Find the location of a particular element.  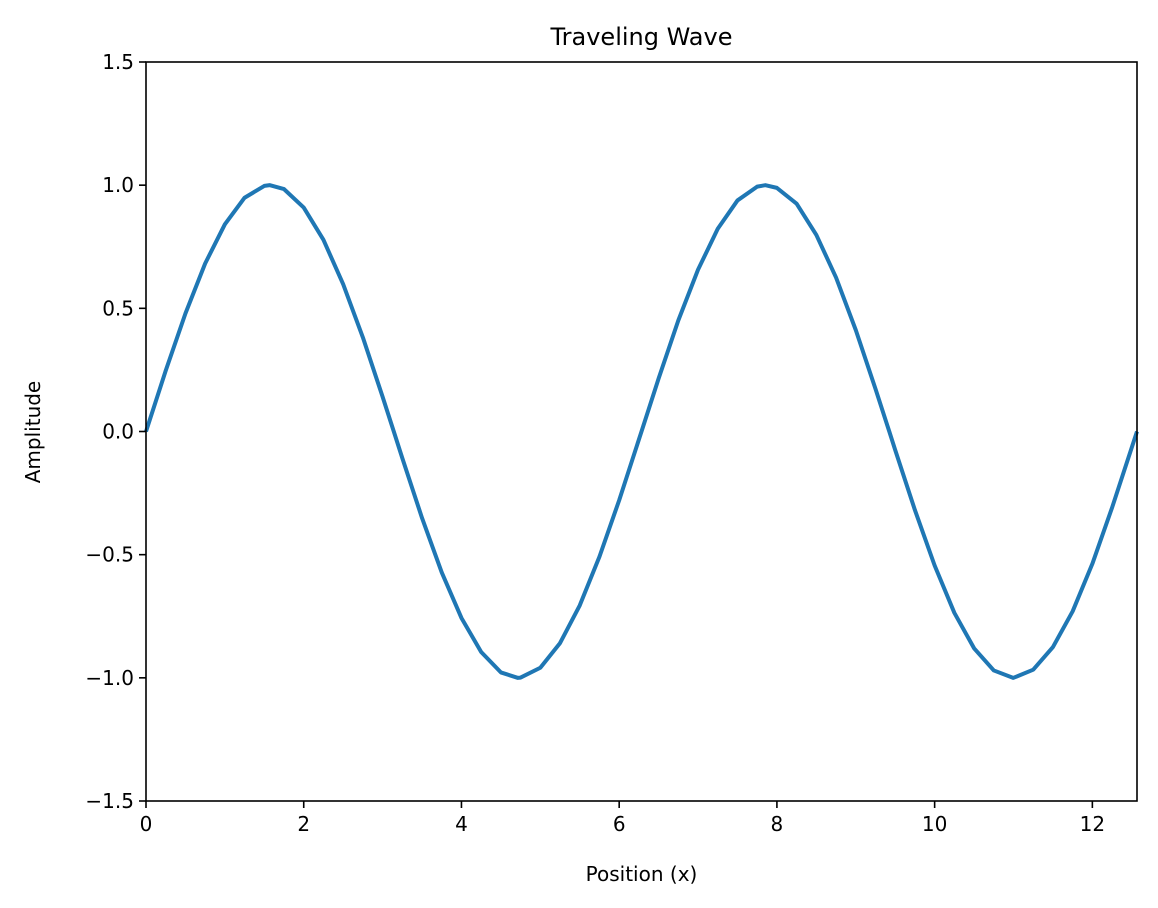

x-tick-label: 4 is located at coordinates (461, 824).